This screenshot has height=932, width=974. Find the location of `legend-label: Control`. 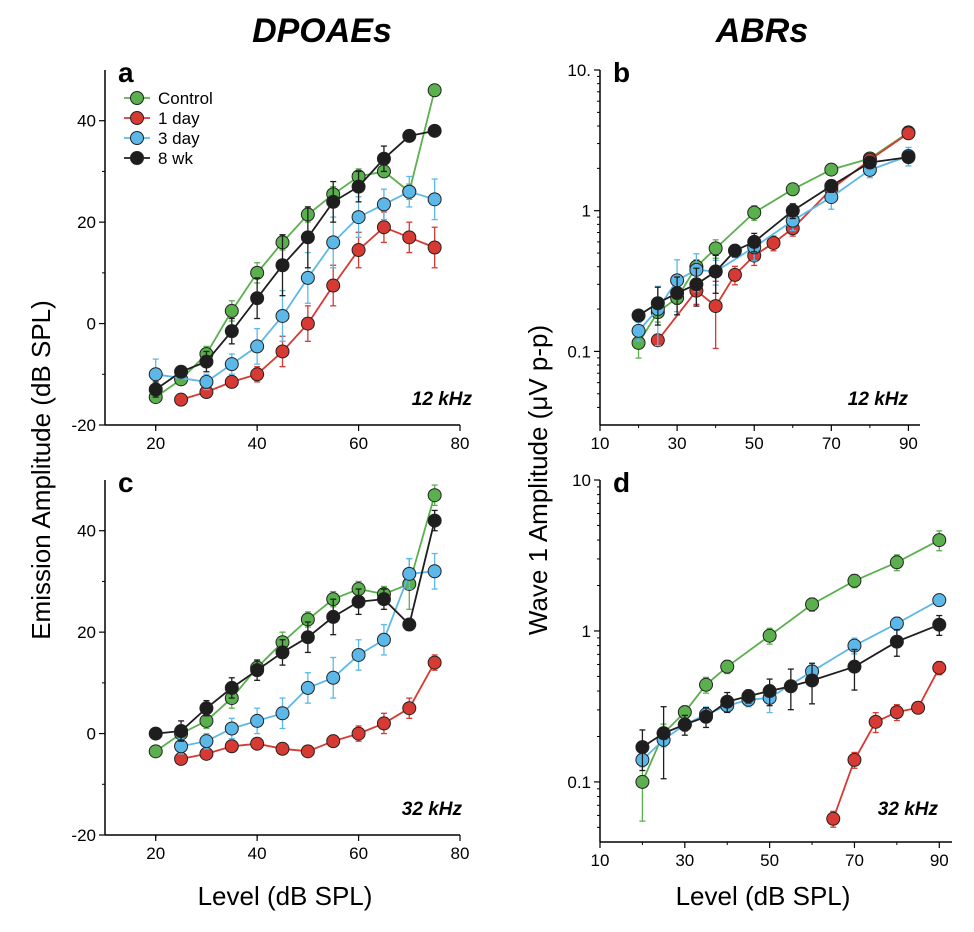

legend-label: Control is located at coordinates (185, 98).